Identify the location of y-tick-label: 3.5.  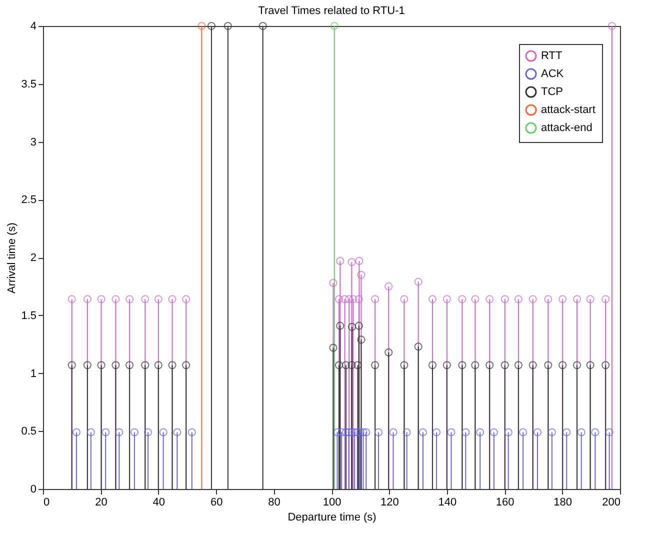
(28, 84).